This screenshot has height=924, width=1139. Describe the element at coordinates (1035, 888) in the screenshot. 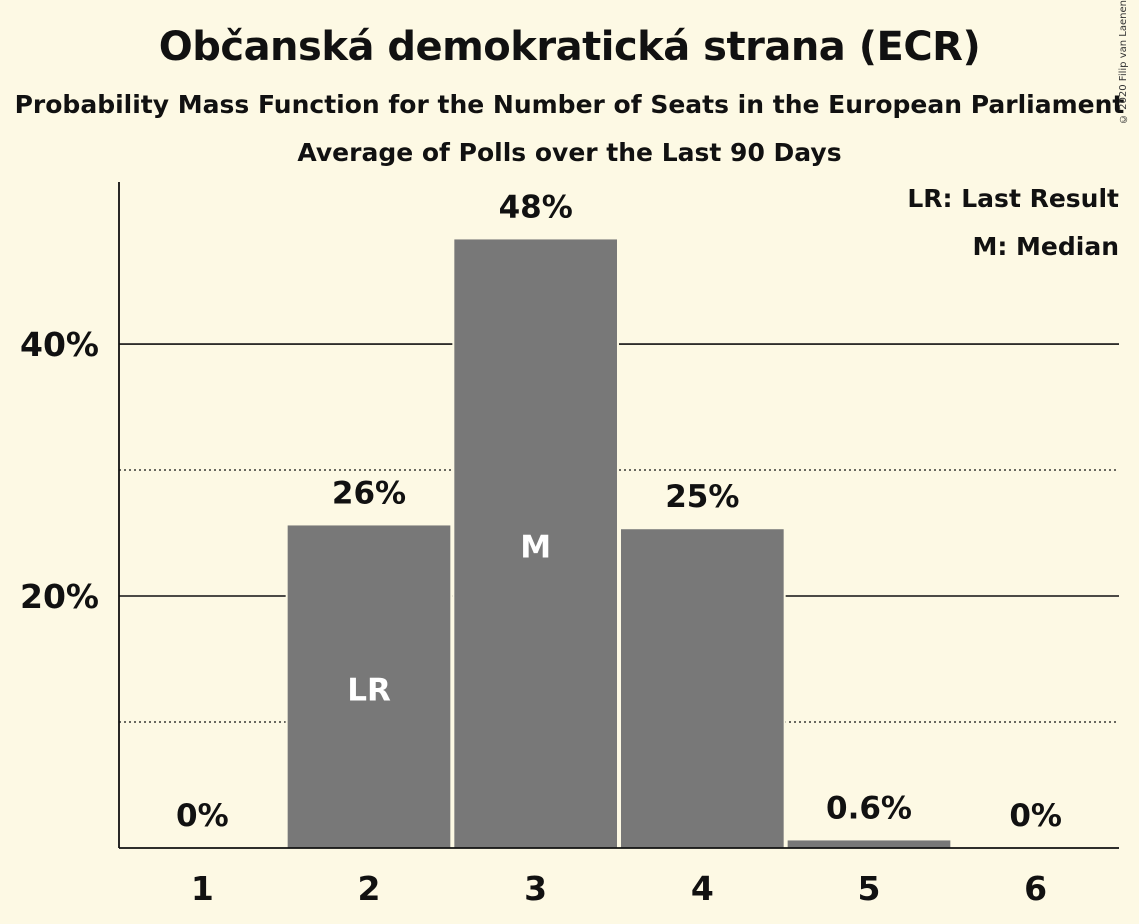

I see `x-tick-label: 6` at that location.